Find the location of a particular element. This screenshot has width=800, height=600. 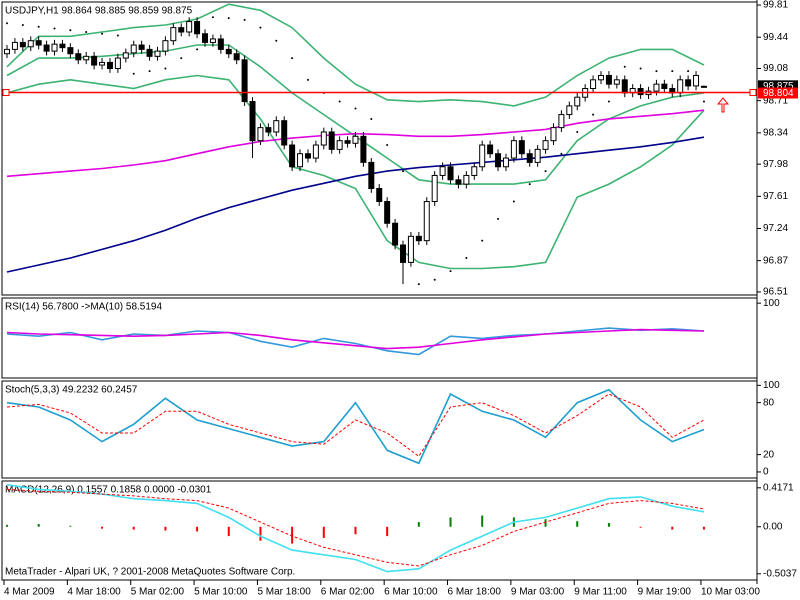

y-tick-label: 98.34 is located at coordinates (775, 132).